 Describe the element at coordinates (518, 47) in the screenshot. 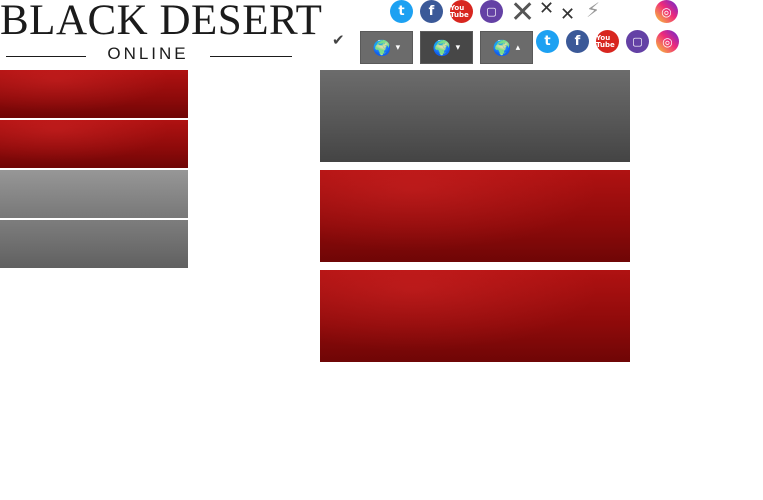

I see `chevron-up-icon: ▴` at that location.